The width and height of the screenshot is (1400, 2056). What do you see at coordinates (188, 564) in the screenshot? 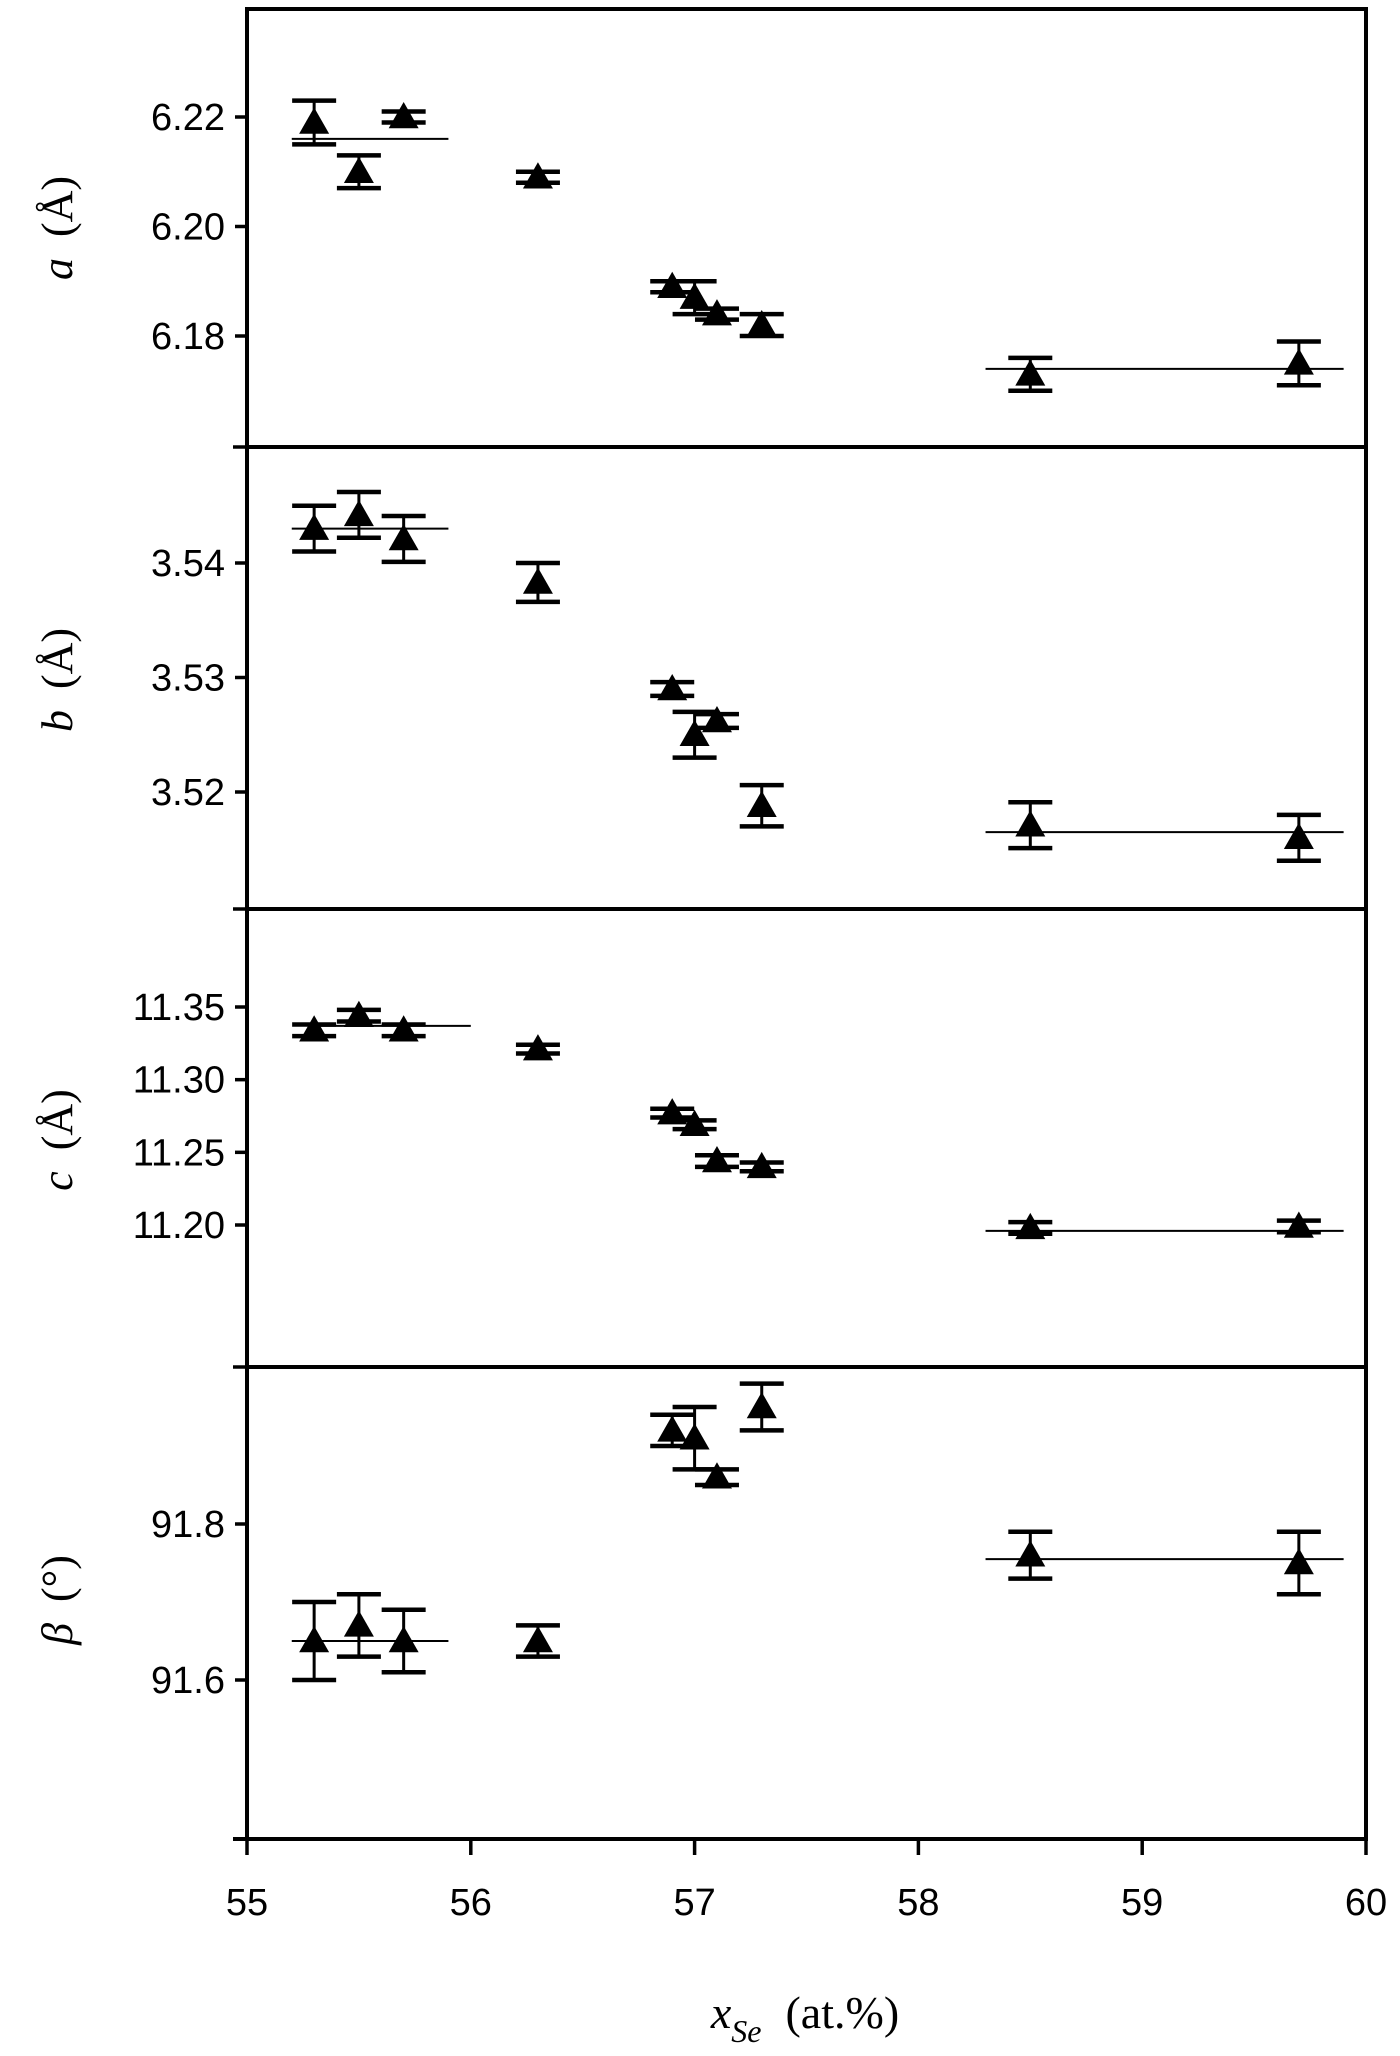
I see `y-tick-label: 3.54` at bounding box center [188, 564].